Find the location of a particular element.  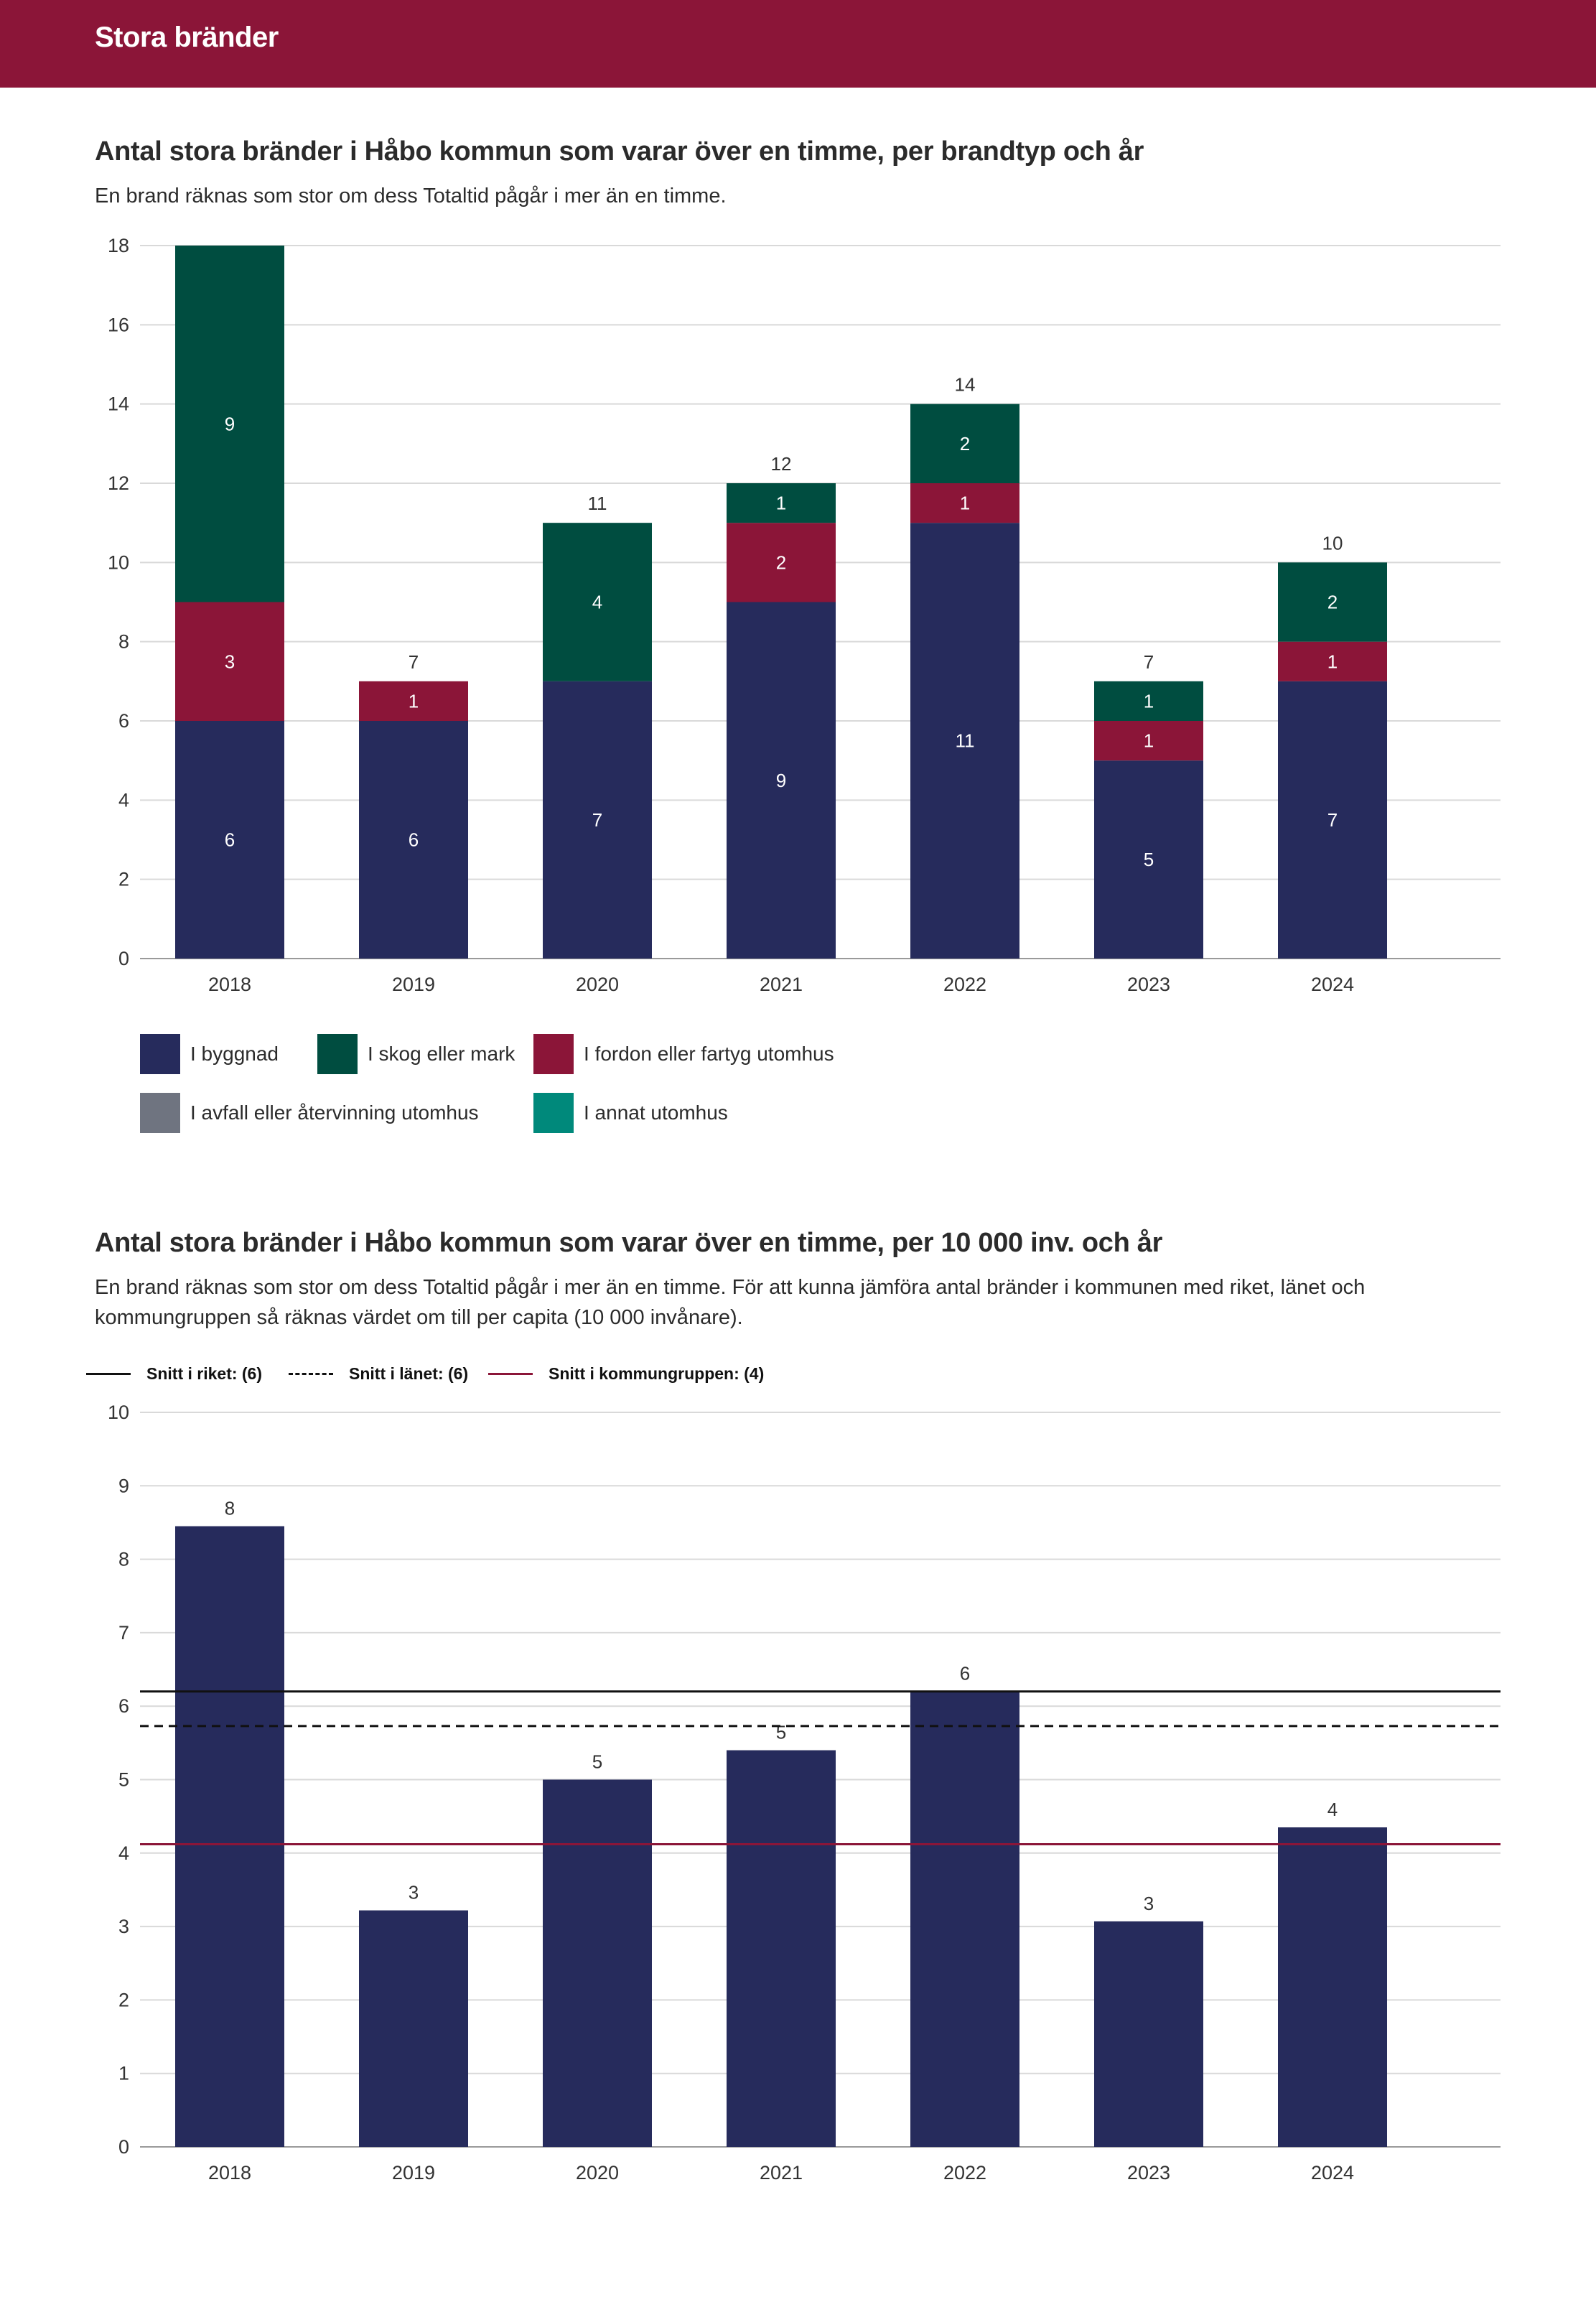

y-tick-label-7: 7 is located at coordinates (123, 1633).